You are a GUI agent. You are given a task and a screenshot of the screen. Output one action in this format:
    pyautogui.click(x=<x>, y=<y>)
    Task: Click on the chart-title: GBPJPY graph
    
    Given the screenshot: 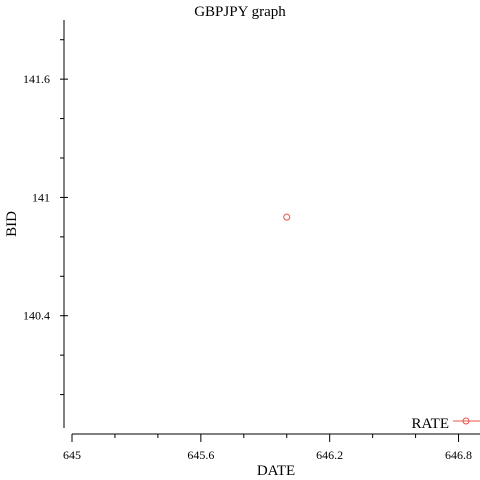 What is the action you would take?
    pyautogui.click(x=240, y=12)
    